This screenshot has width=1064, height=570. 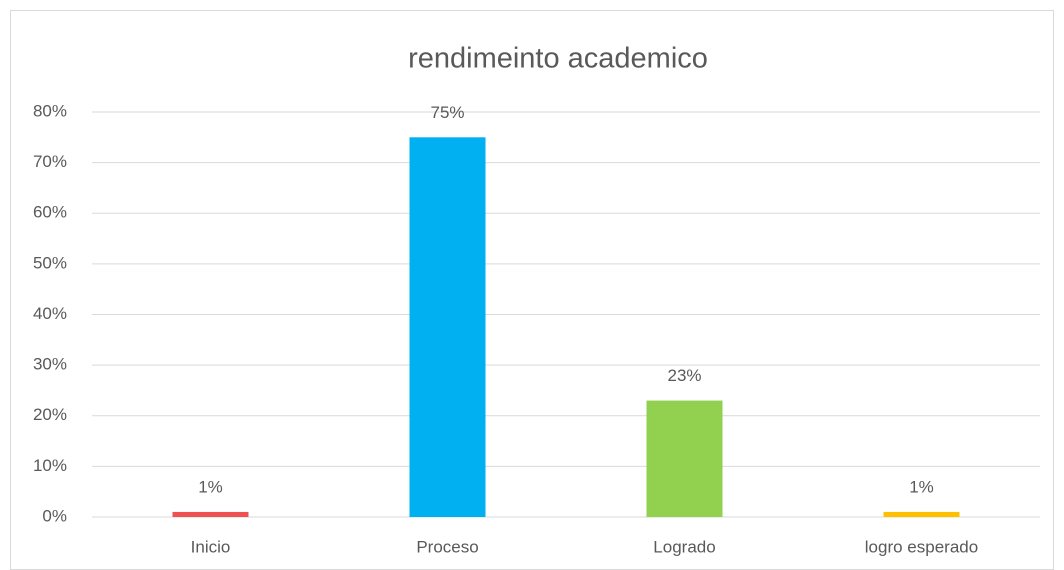 What do you see at coordinates (50, 262) in the screenshot?
I see `y-tick-label: 50%` at bounding box center [50, 262].